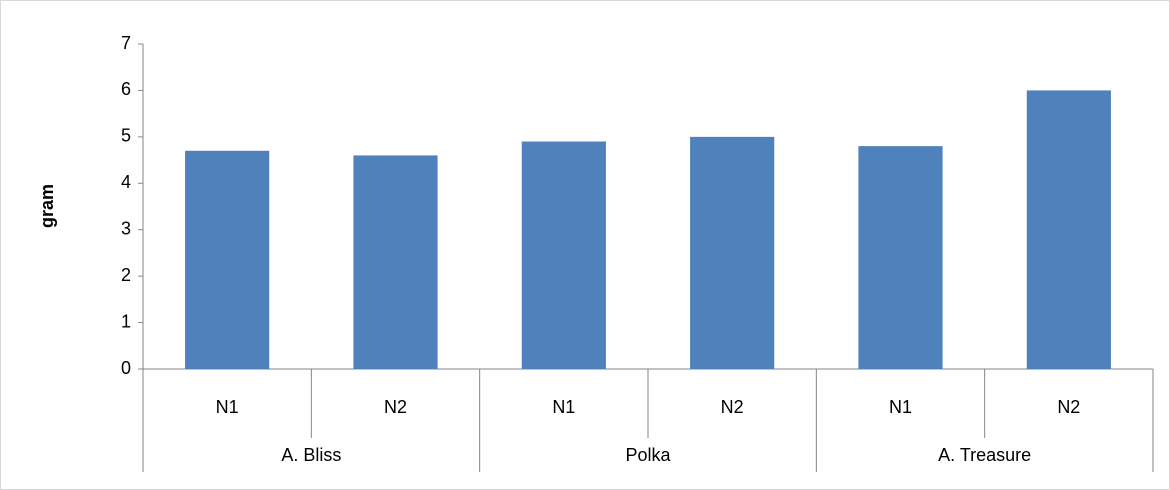  Describe the element at coordinates (984, 455) in the screenshot. I see `group-label: A. Treasure` at that location.